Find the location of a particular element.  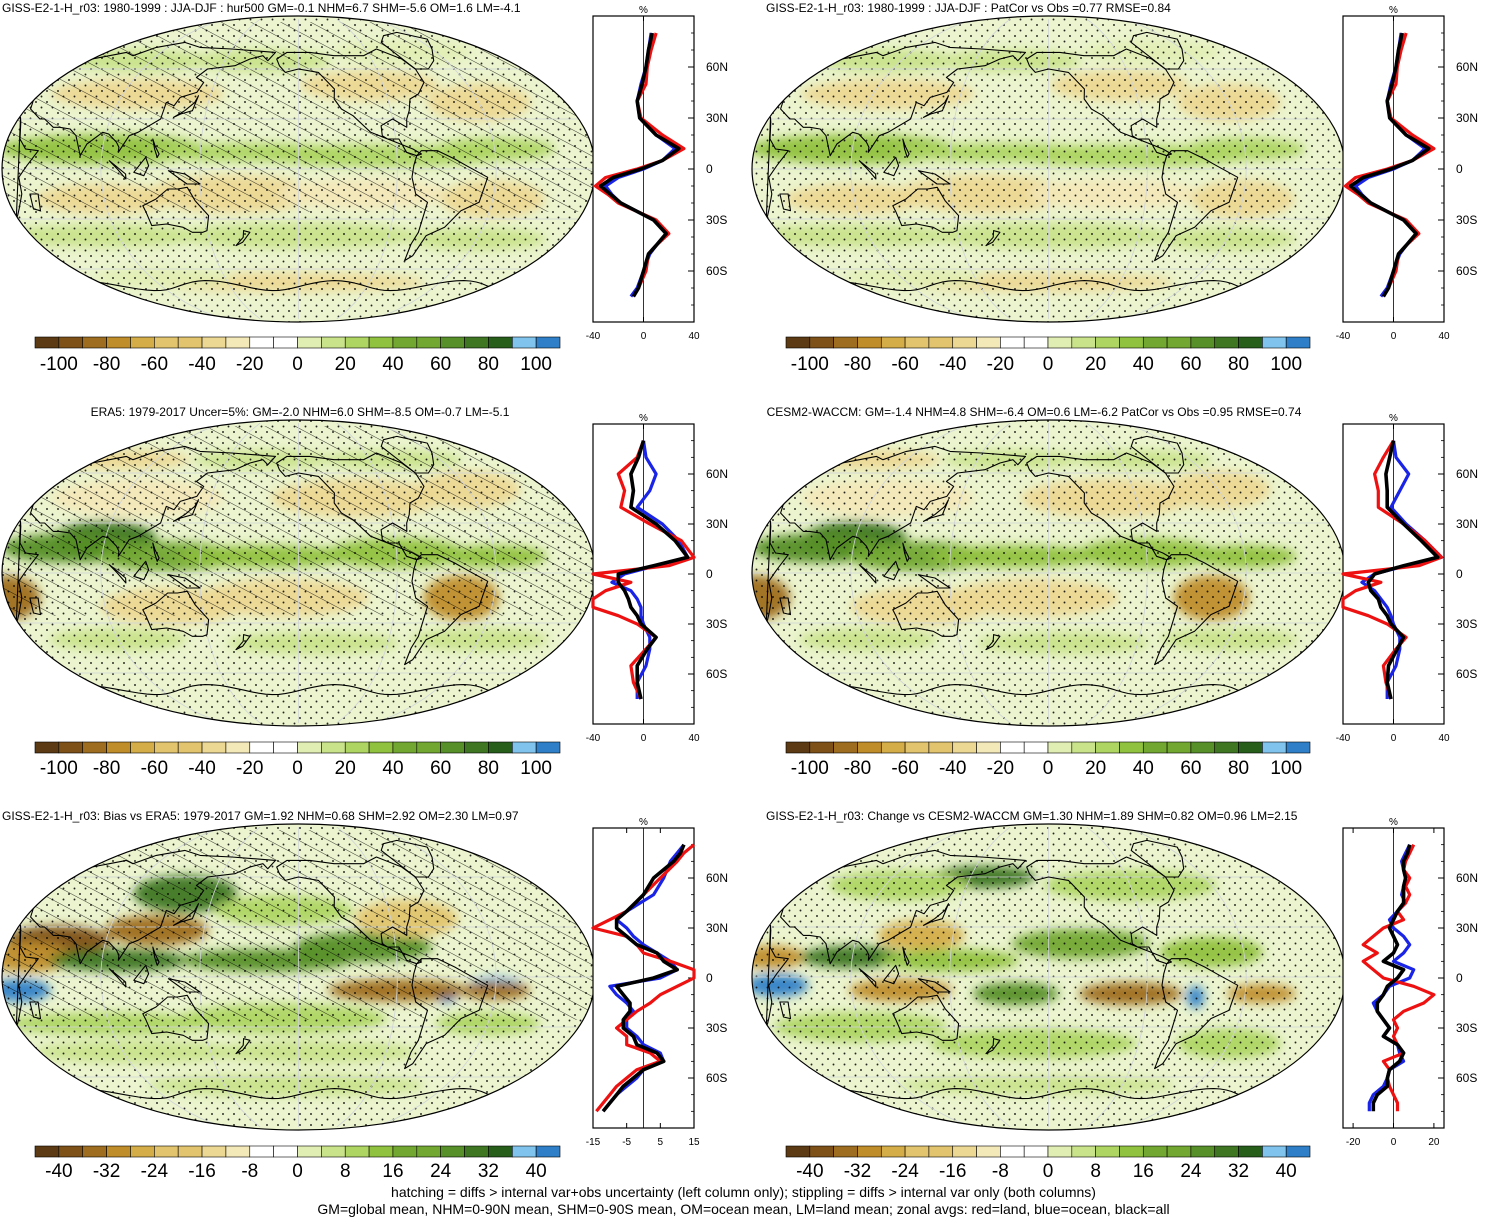

profile-line-all is located at coordinates (1389, 165).